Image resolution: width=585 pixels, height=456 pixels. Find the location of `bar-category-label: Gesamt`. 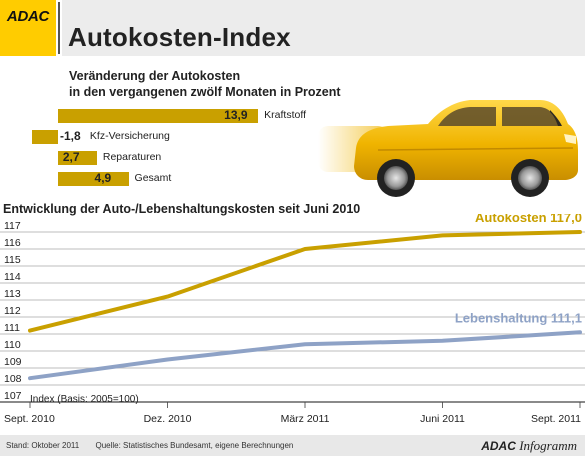

bar-category-label: Gesamt is located at coordinates (153, 178).